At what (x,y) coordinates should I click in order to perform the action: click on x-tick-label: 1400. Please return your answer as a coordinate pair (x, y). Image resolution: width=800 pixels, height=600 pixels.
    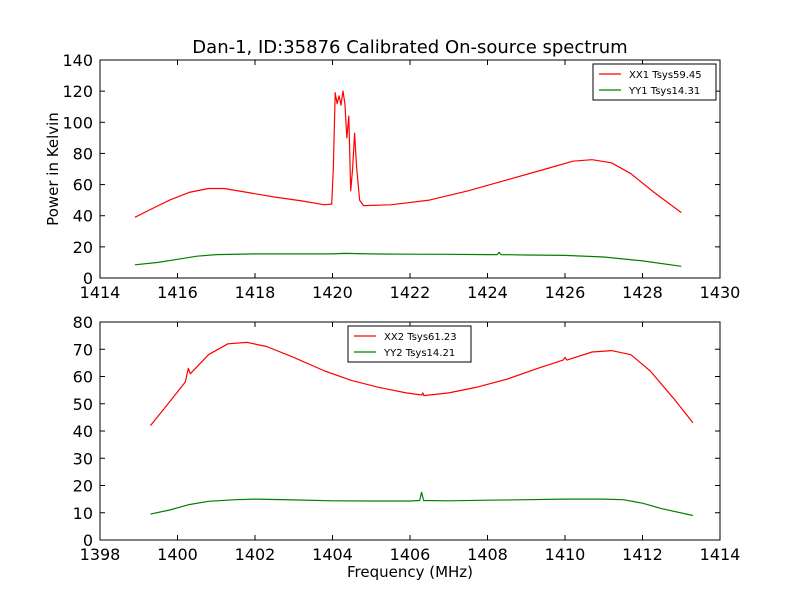
    Looking at the image, I should click on (177, 554).